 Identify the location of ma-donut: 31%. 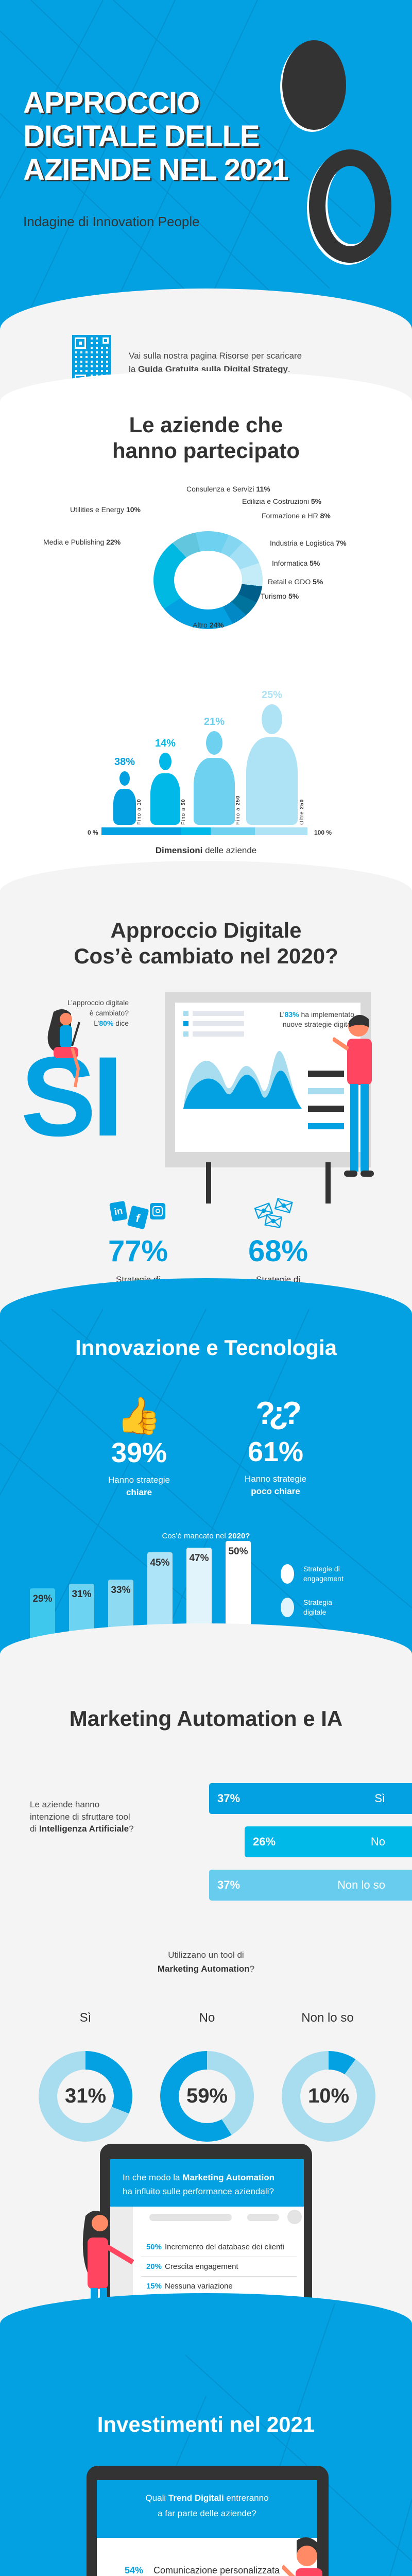
(85, 2096).